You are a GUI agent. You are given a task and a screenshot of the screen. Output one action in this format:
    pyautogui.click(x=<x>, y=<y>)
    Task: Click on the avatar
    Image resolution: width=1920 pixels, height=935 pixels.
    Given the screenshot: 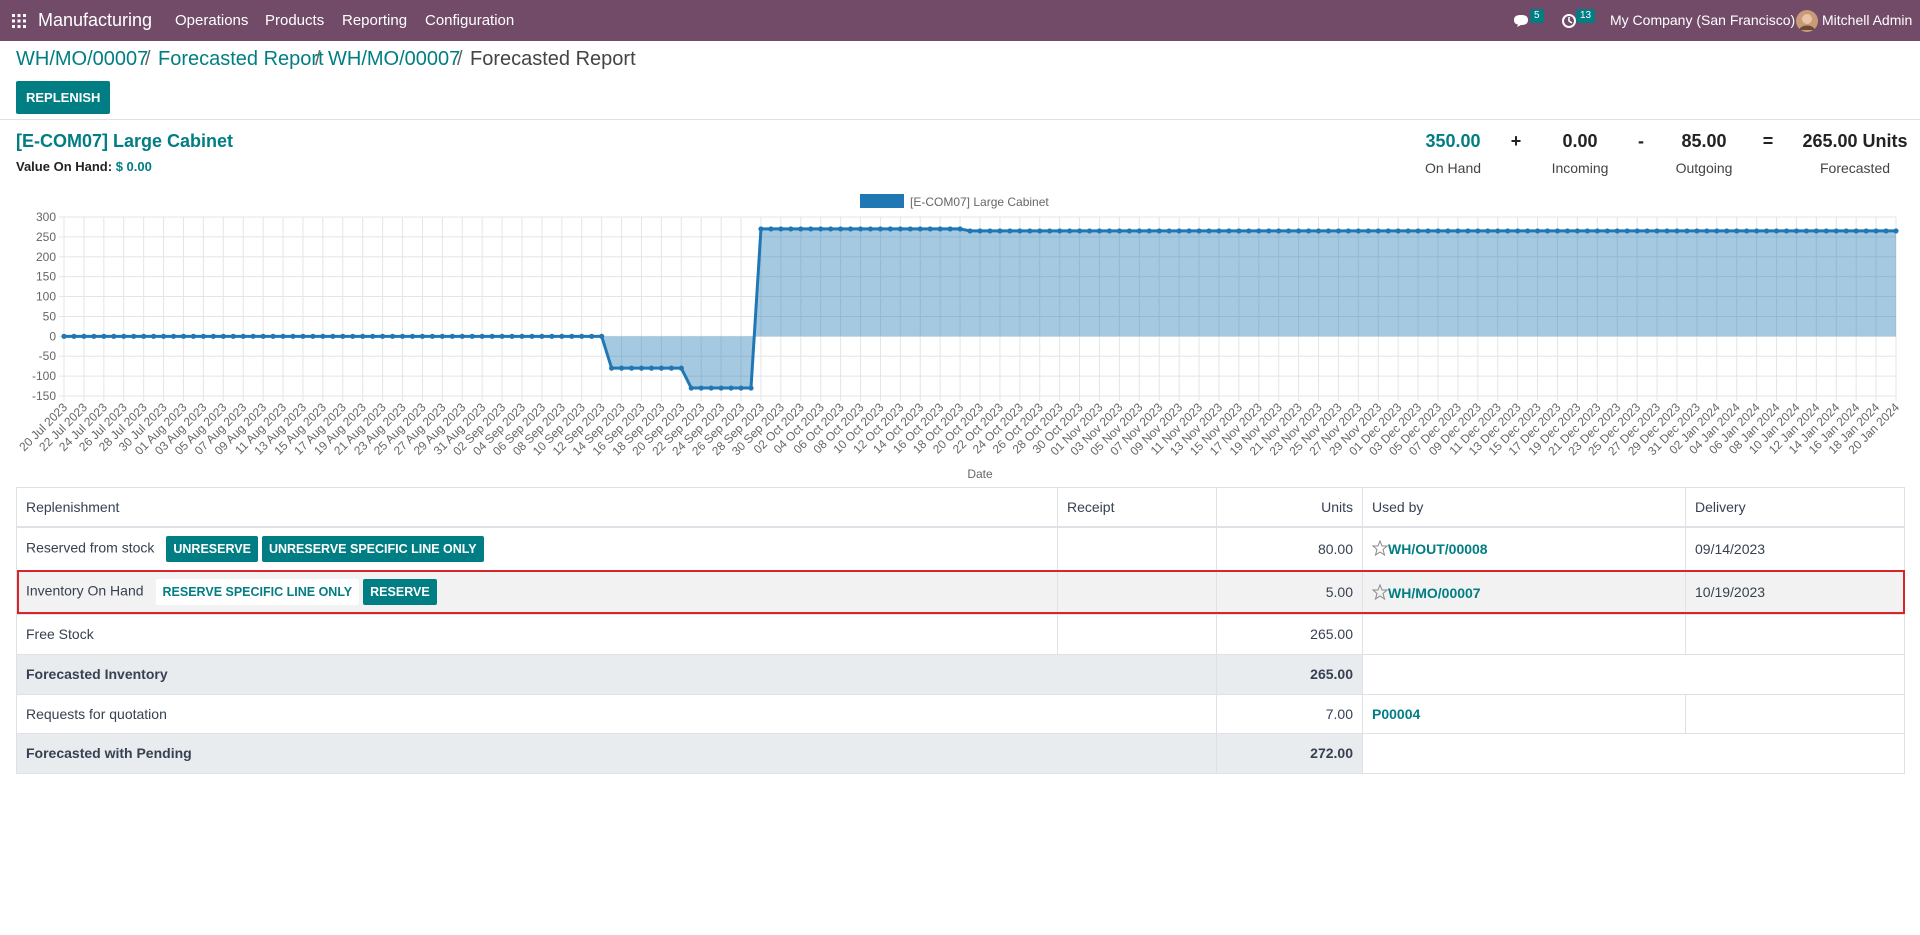 What is the action you would take?
    pyautogui.click(x=1807, y=21)
    